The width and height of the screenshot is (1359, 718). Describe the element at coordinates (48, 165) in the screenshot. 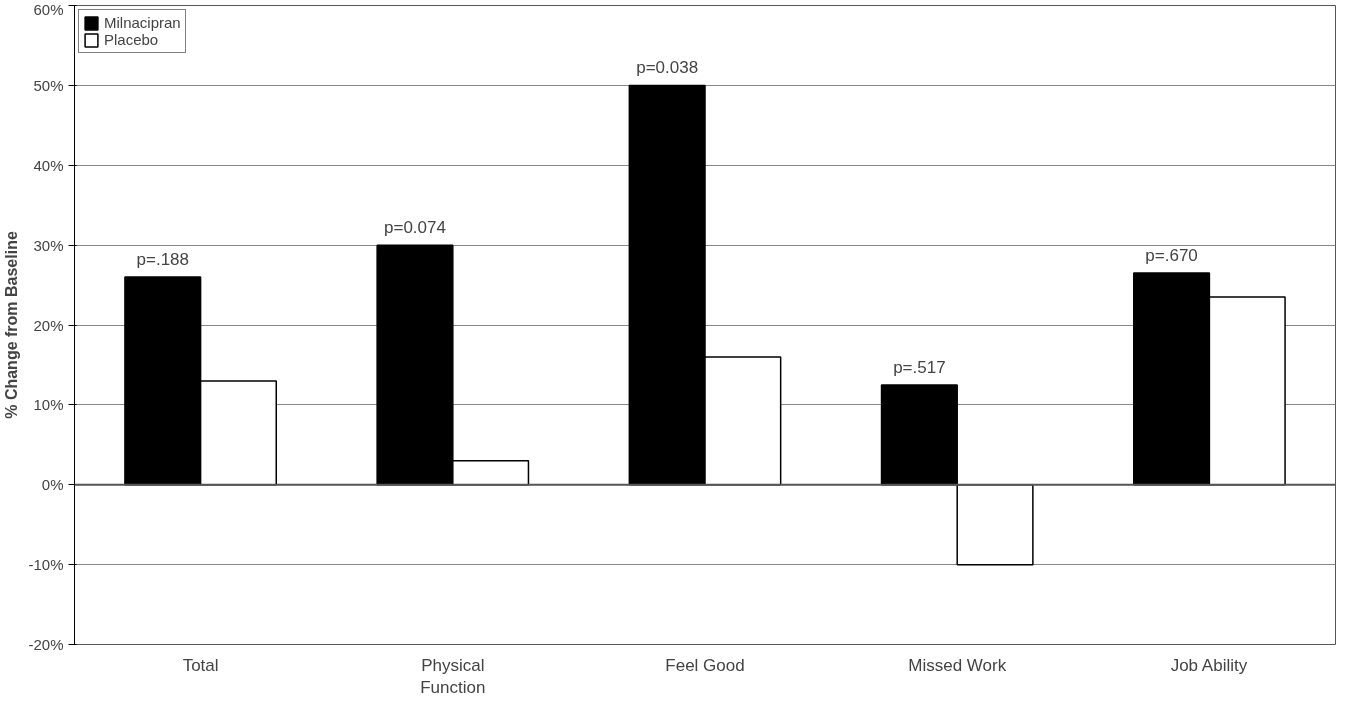

I see `y-tick-label: 40%` at that location.